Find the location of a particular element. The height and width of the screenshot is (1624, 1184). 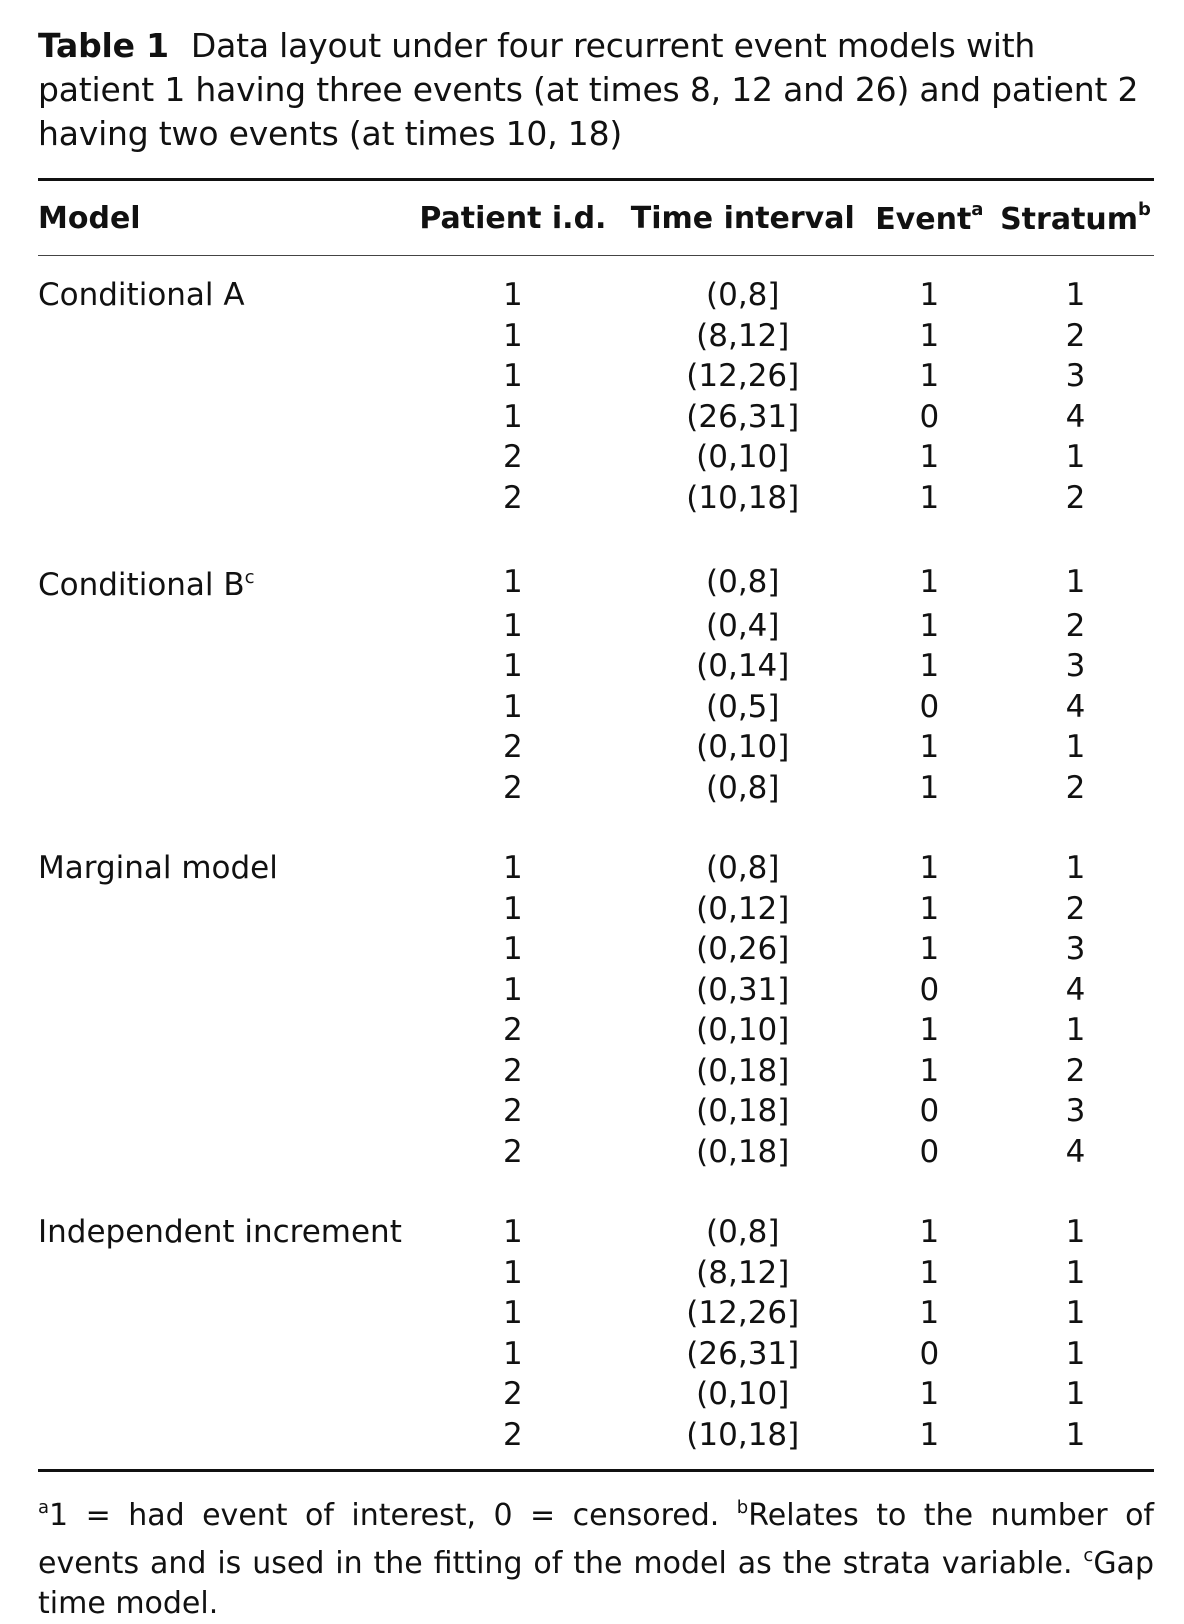

model-name-cell: Marginal model is located at coordinates (220, 868).